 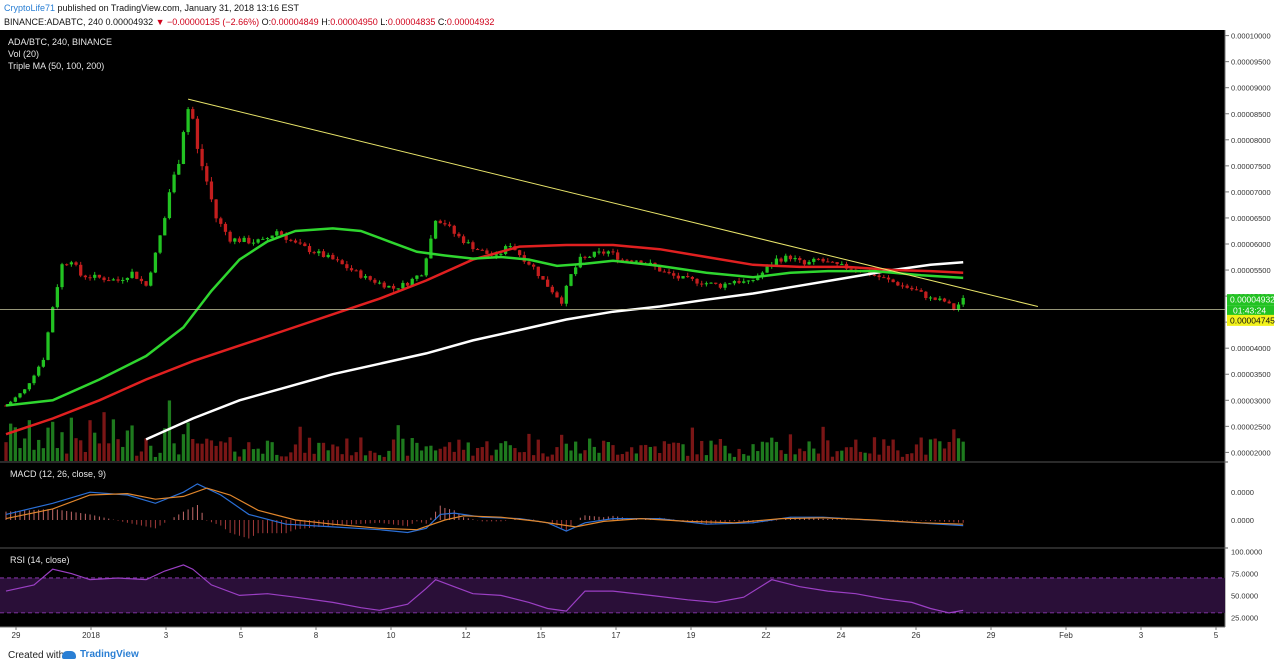 What do you see at coordinates (1251, 140) in the screenshot?
I see `price-tick-label: 0.00008000` at bounding box center [1251, 140].